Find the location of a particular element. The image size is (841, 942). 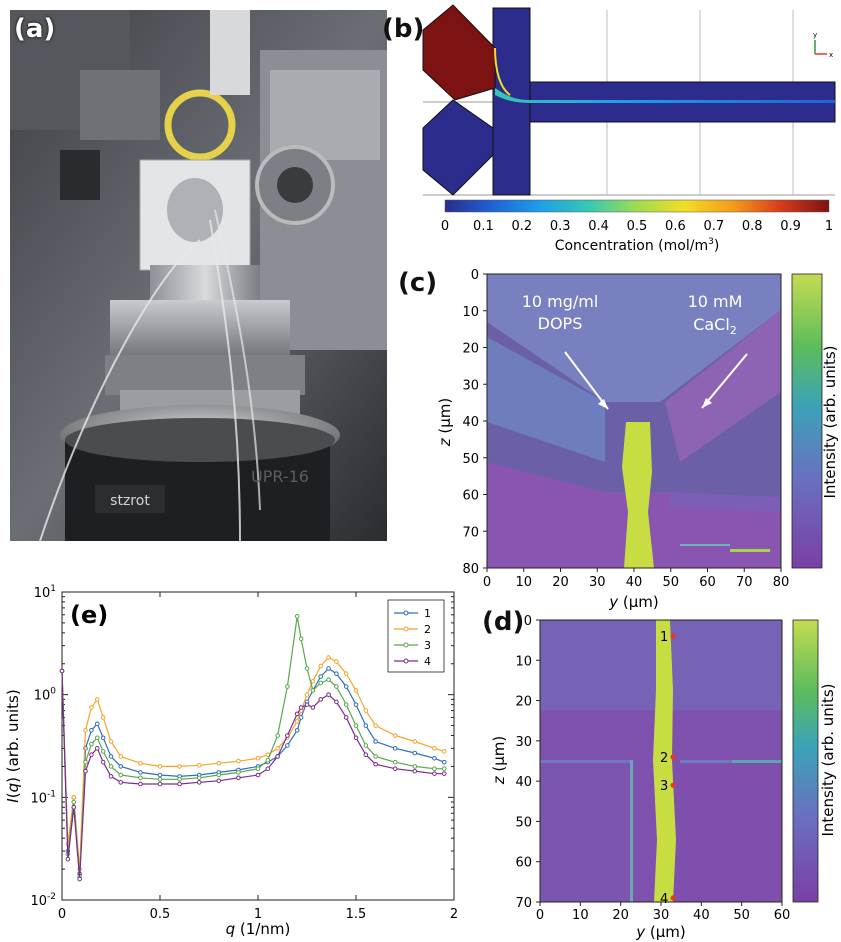

map-c-y-tick-8: 80 is located at coordinates (470, 569).